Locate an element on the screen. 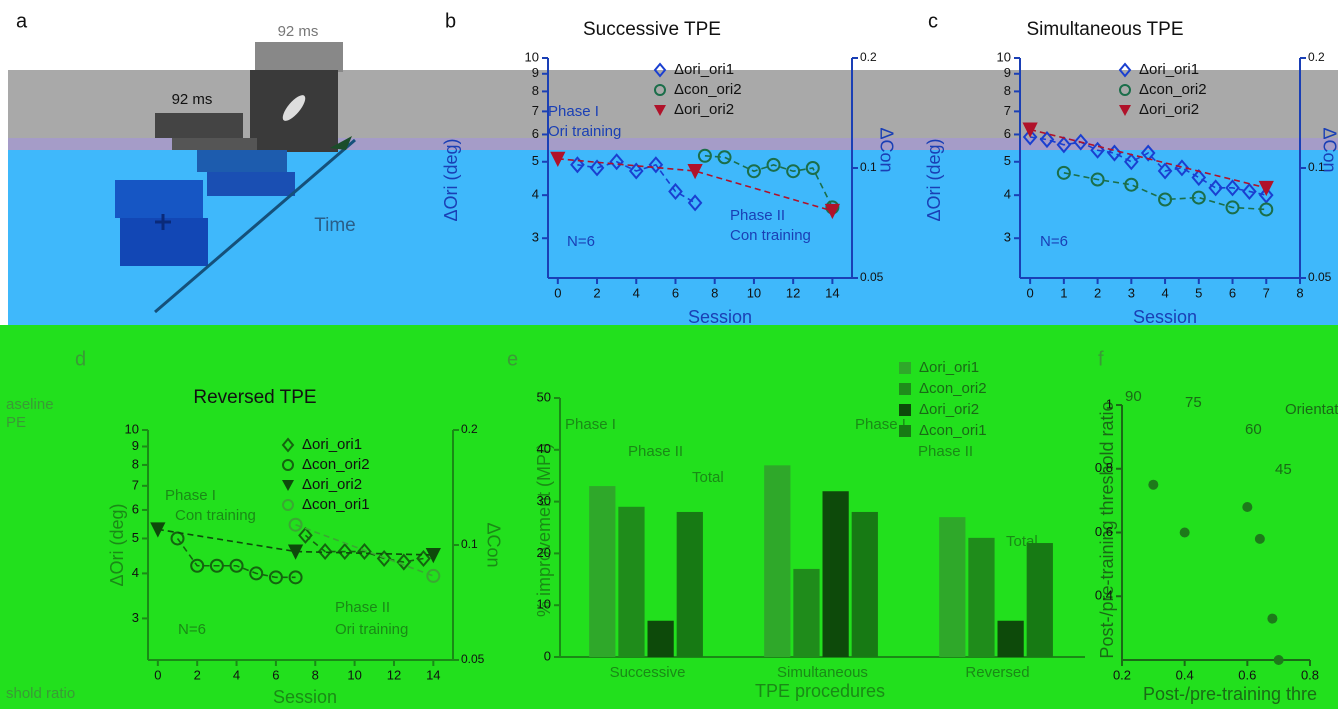 The image size is (1338, 709). chart-title: Simultaneous TPE is located at coordinates (1104, 29).